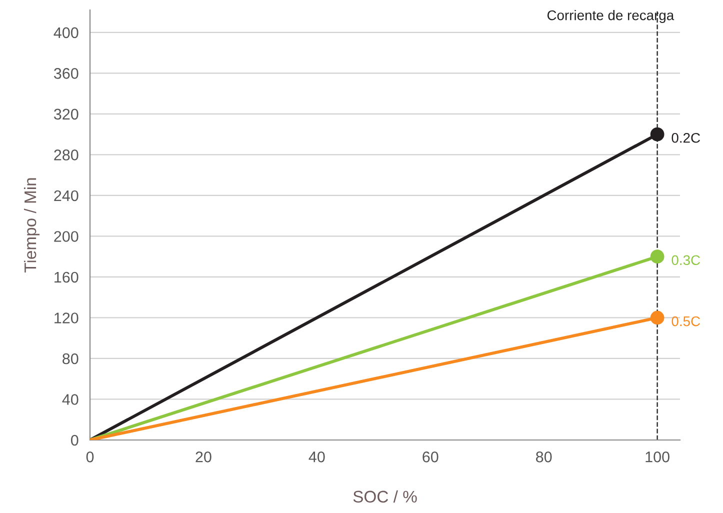 This screenshot has width=723, height=513. What do you see at coordinates (430, 457) in the screenshot?
I see `x-tick-label: 60` at bounding box center [430, 457].